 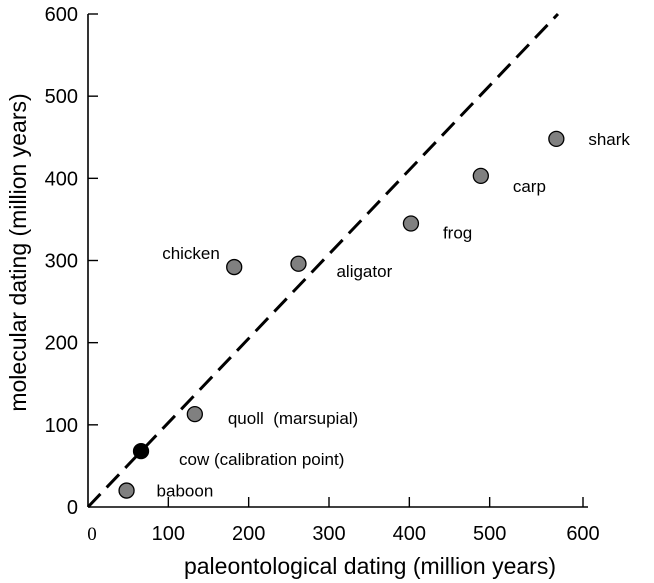 What do you see at coordinates (61, 179) in the screenshot?
I see `y-tick-label: 400` at bounding box center [61, 179].